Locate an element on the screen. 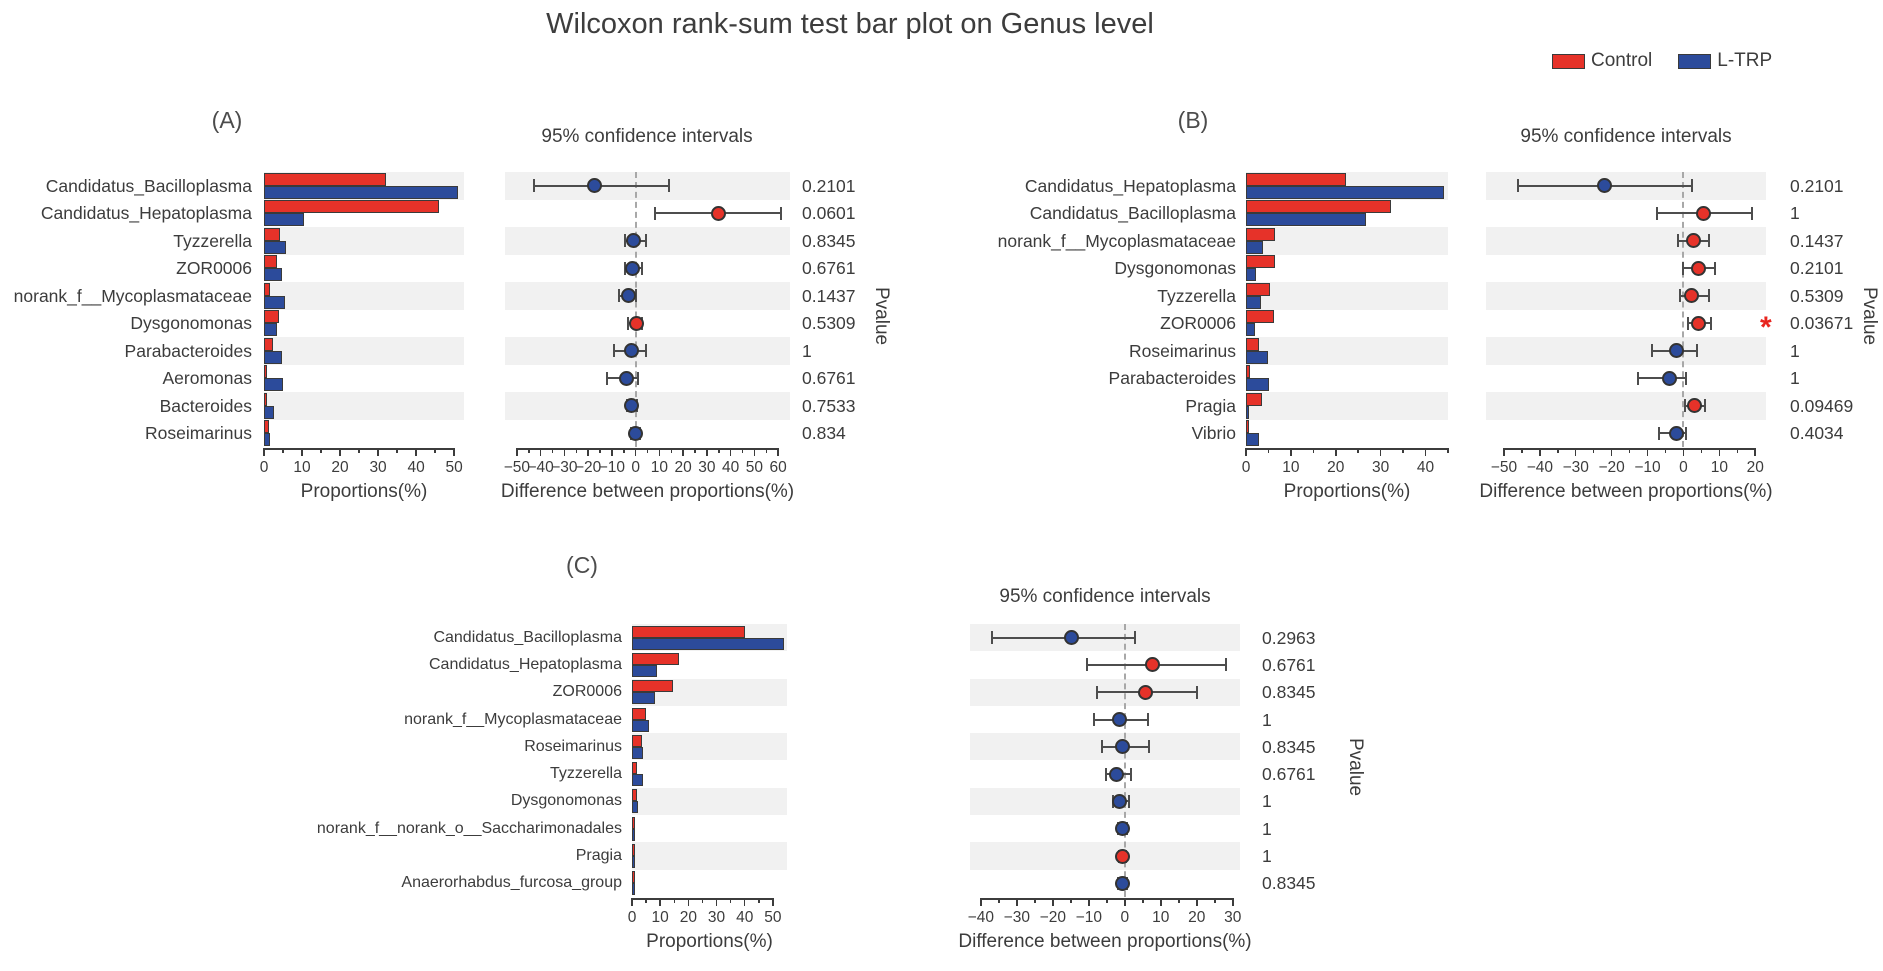 The image size is (1883, 971). pvalue-text: 0.2101 is located at coordinates (1817, 268).